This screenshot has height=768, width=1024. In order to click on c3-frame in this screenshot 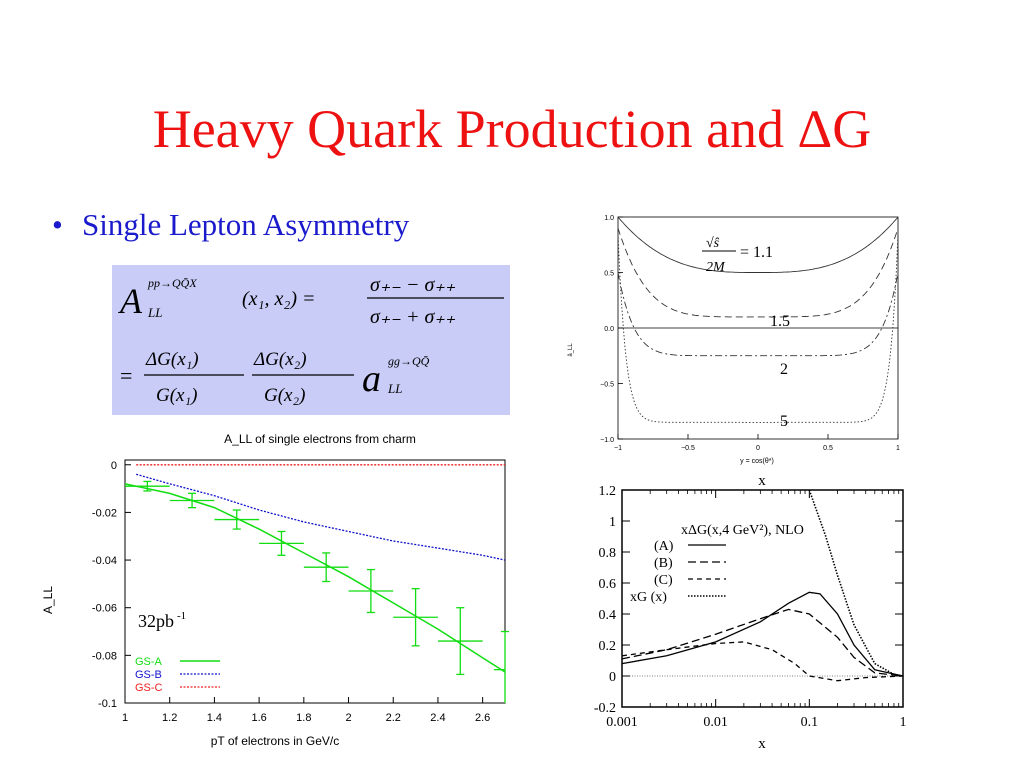, I will do `click(762, 598)`.